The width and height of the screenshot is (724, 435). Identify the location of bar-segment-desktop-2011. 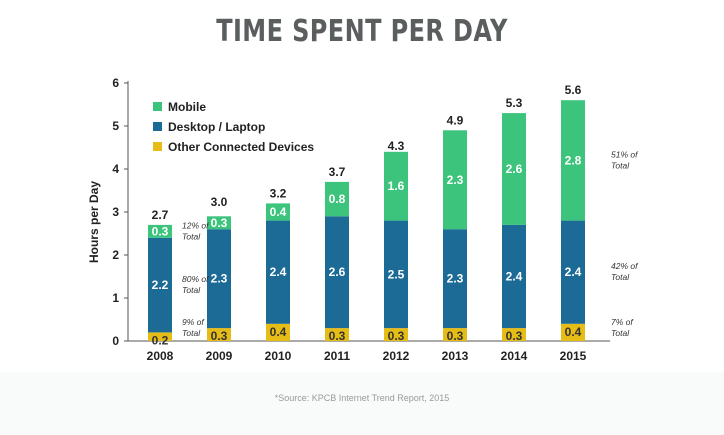
(337, 272).